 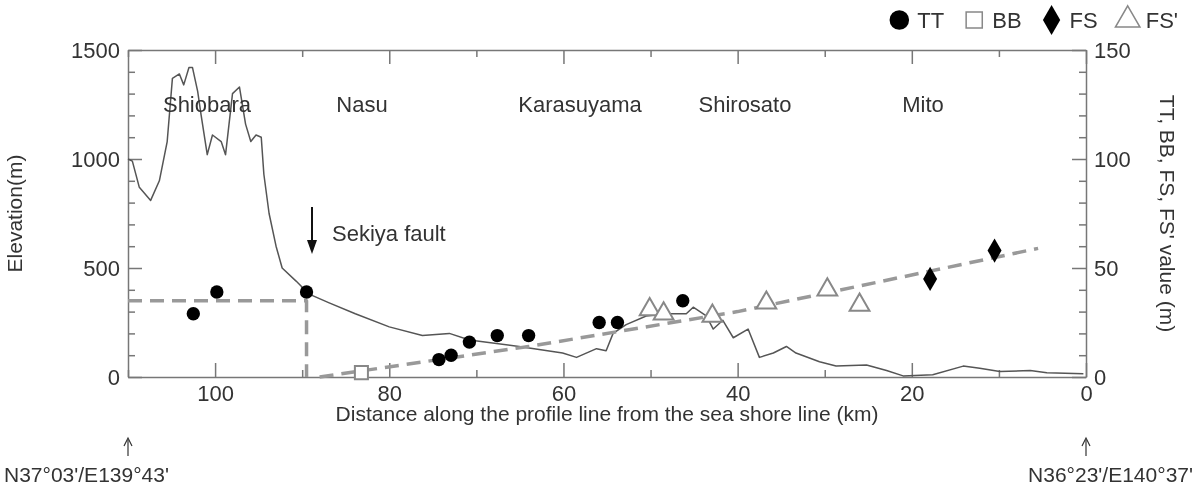 What do you see at coordinates (215, 393) in the screenshot?
I see `x-tick-label: 100` at bounding box center [215, 393].